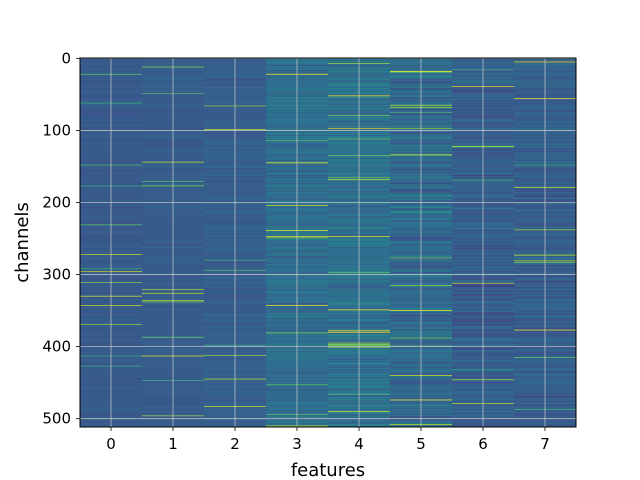 The image size is (640, 480). Describe the element at coordinates (328, 470) in the screenshot. I see `x-axis-label: features` at that location.